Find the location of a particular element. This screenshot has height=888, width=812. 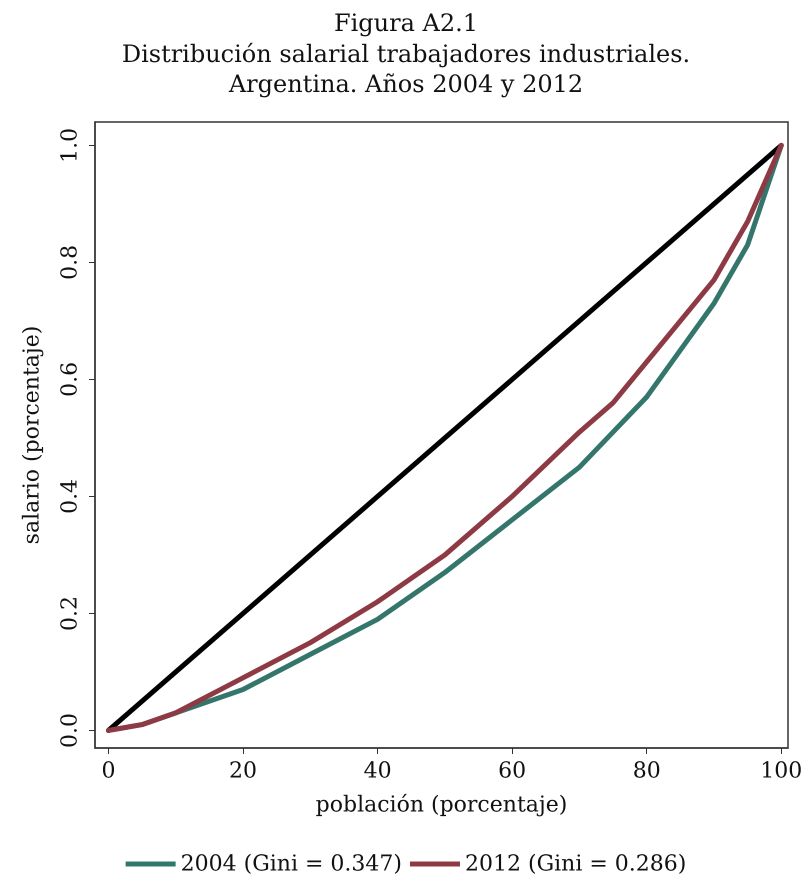

x-tick-label: 0 is located at coordinates (108, 771).